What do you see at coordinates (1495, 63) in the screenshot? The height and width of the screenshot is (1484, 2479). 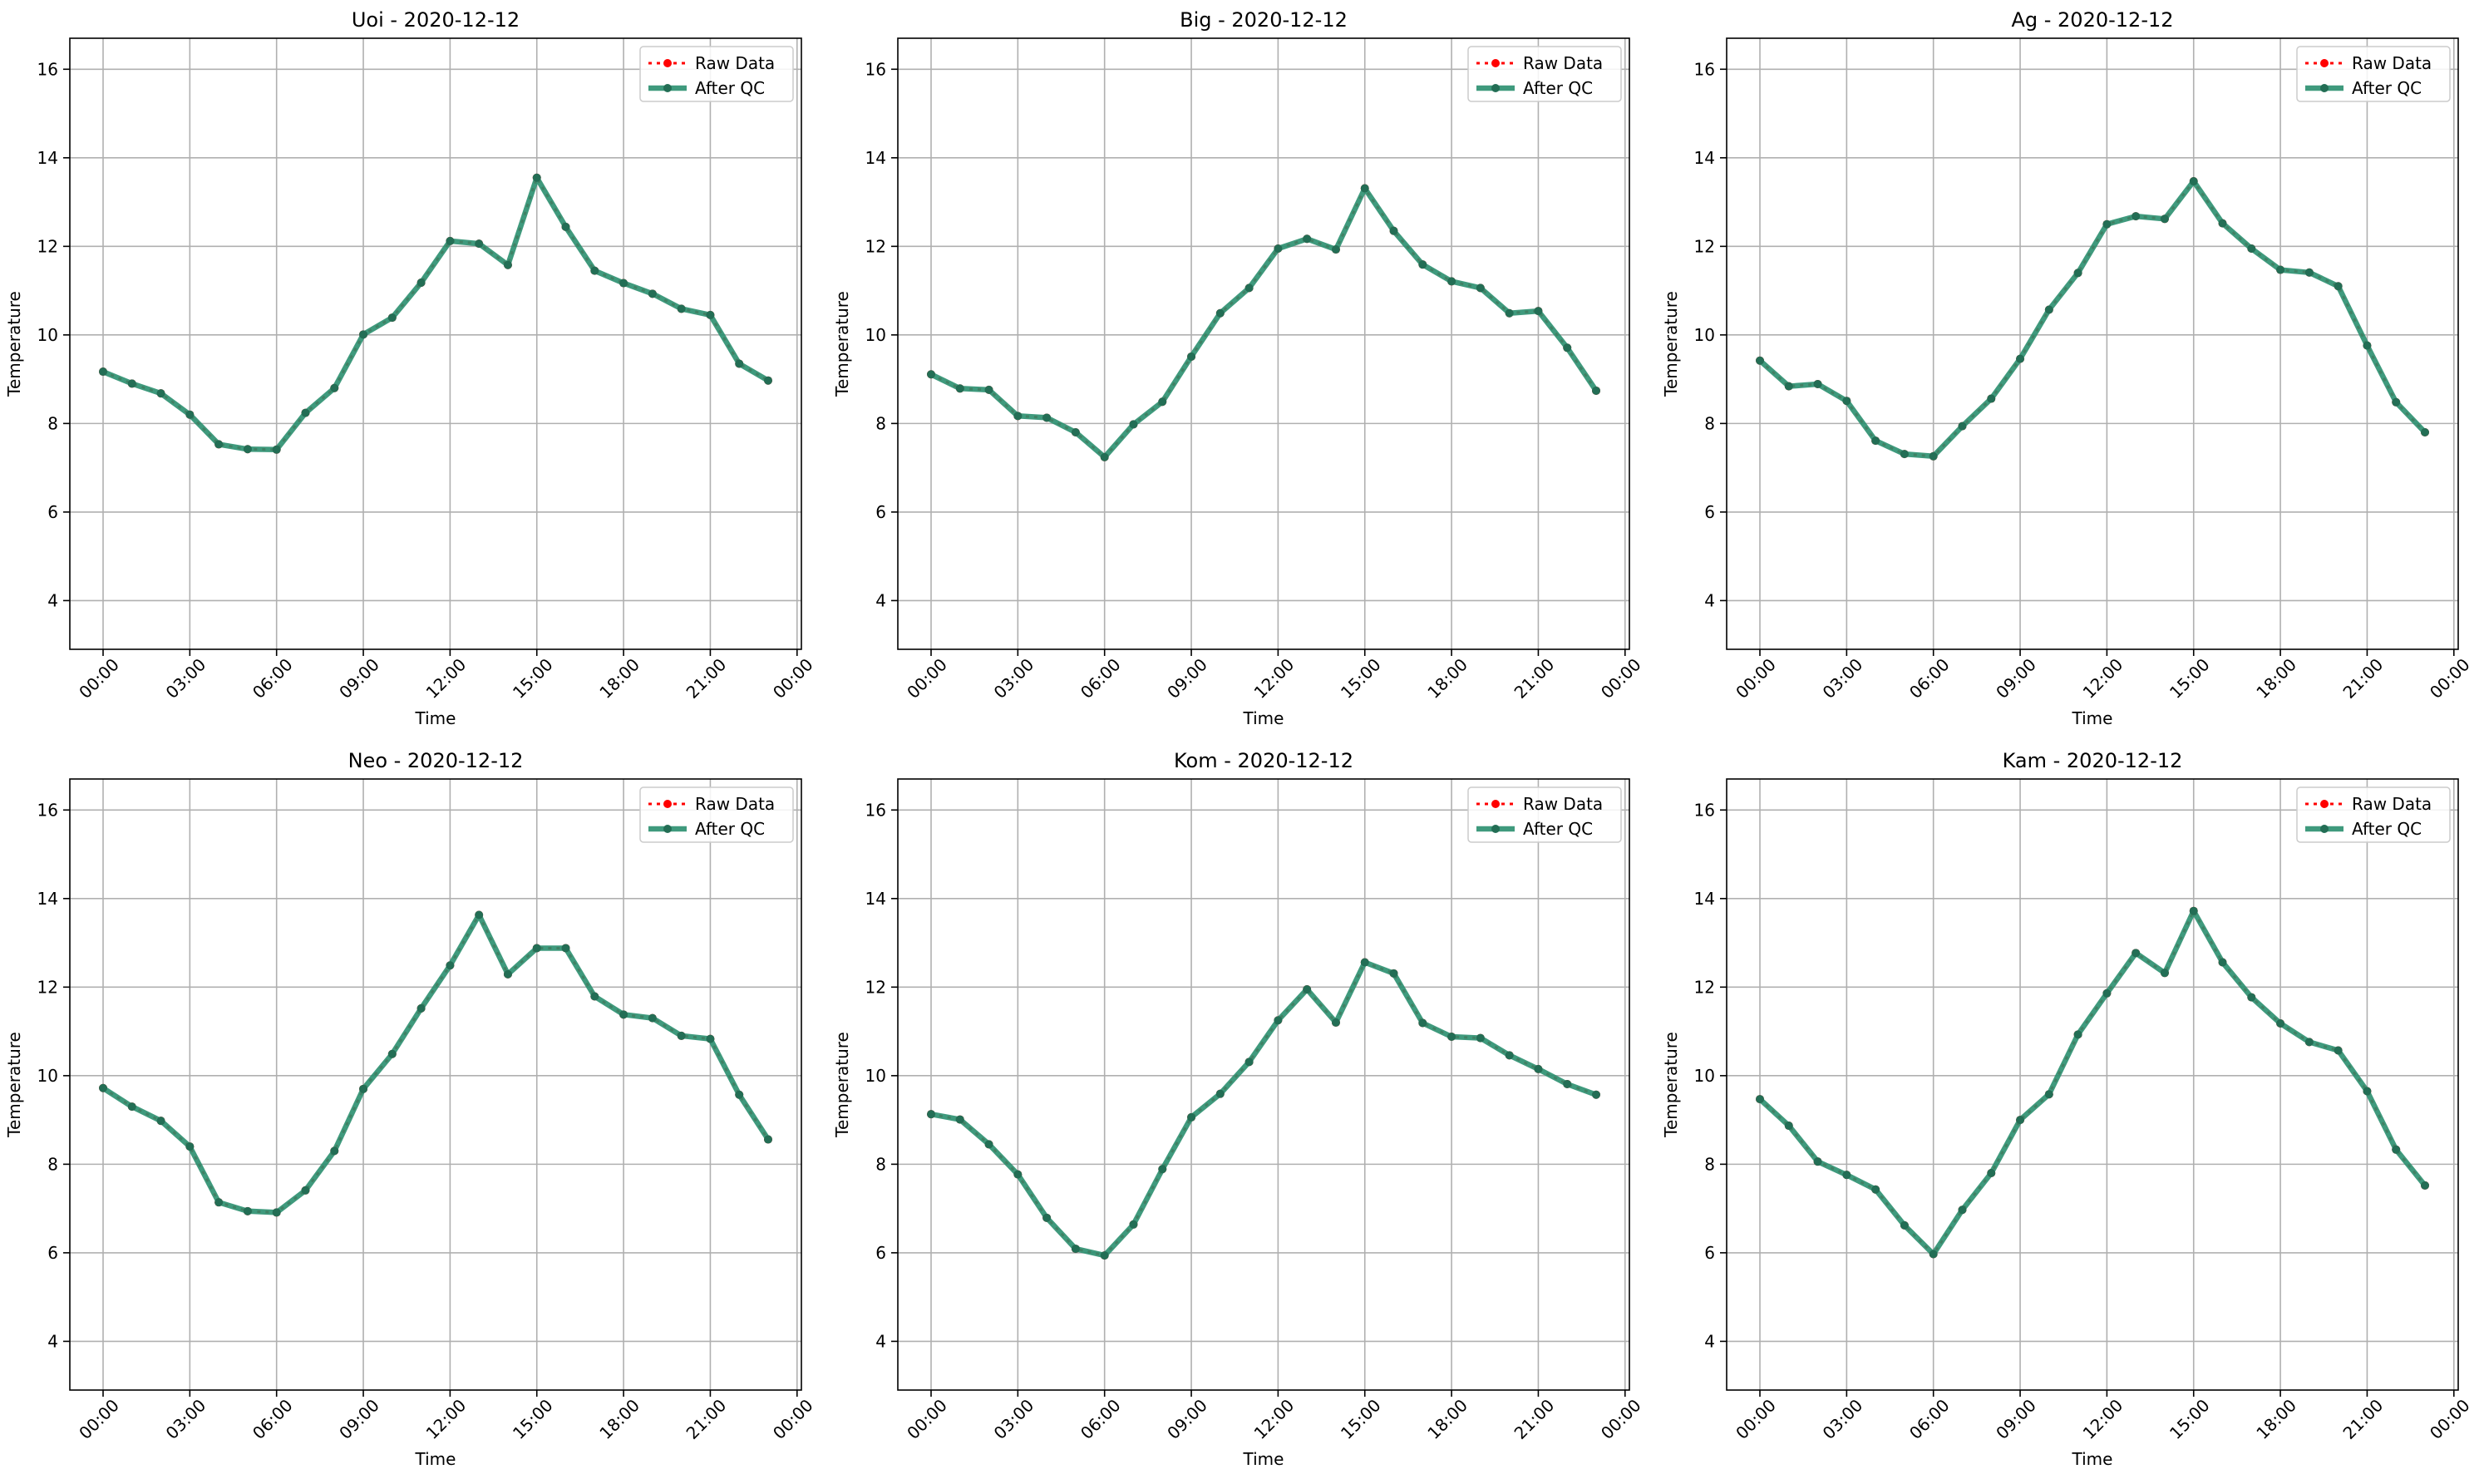 I see `legend-raw-marker` at bounding box center [1495, 63].